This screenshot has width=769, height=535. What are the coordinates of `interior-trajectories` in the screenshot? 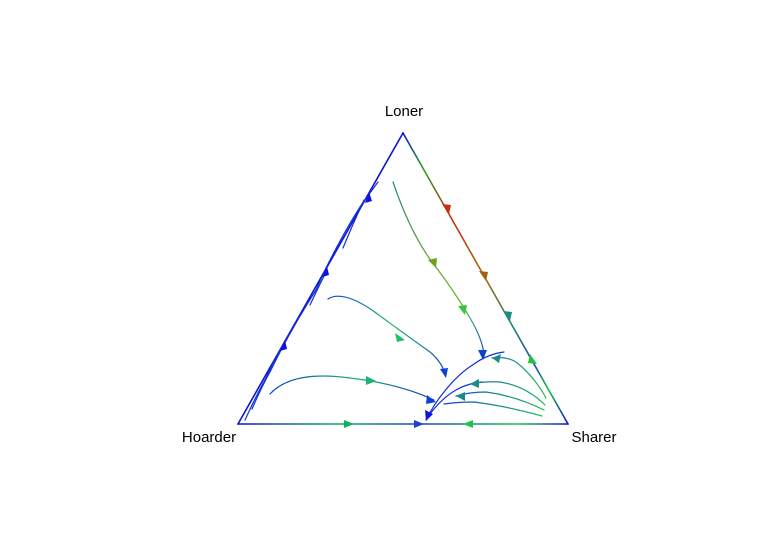 It's located at (387, 301).